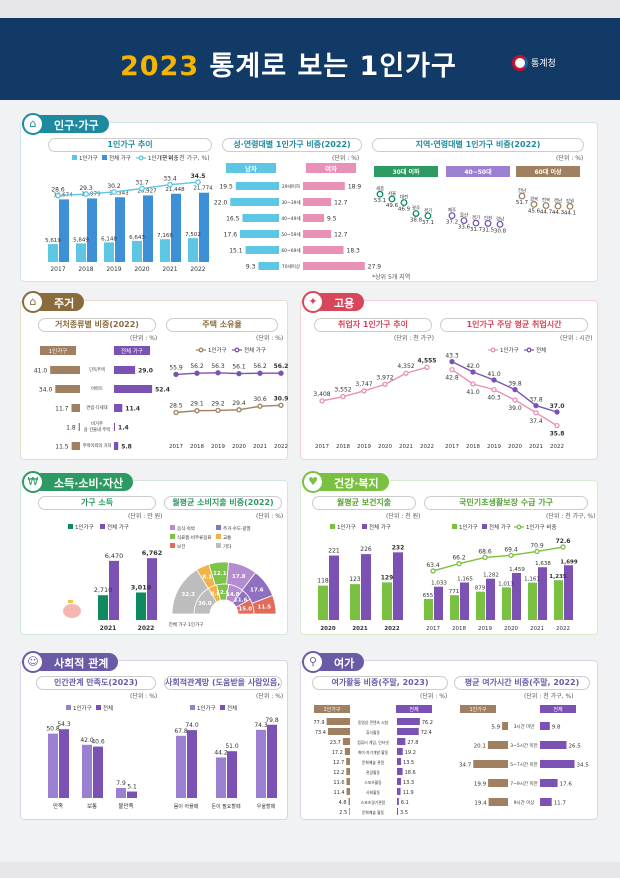  Describe the element at coordinates (473, 447) in the screenshot. I see `hrs-year-1: 2018` at that location.